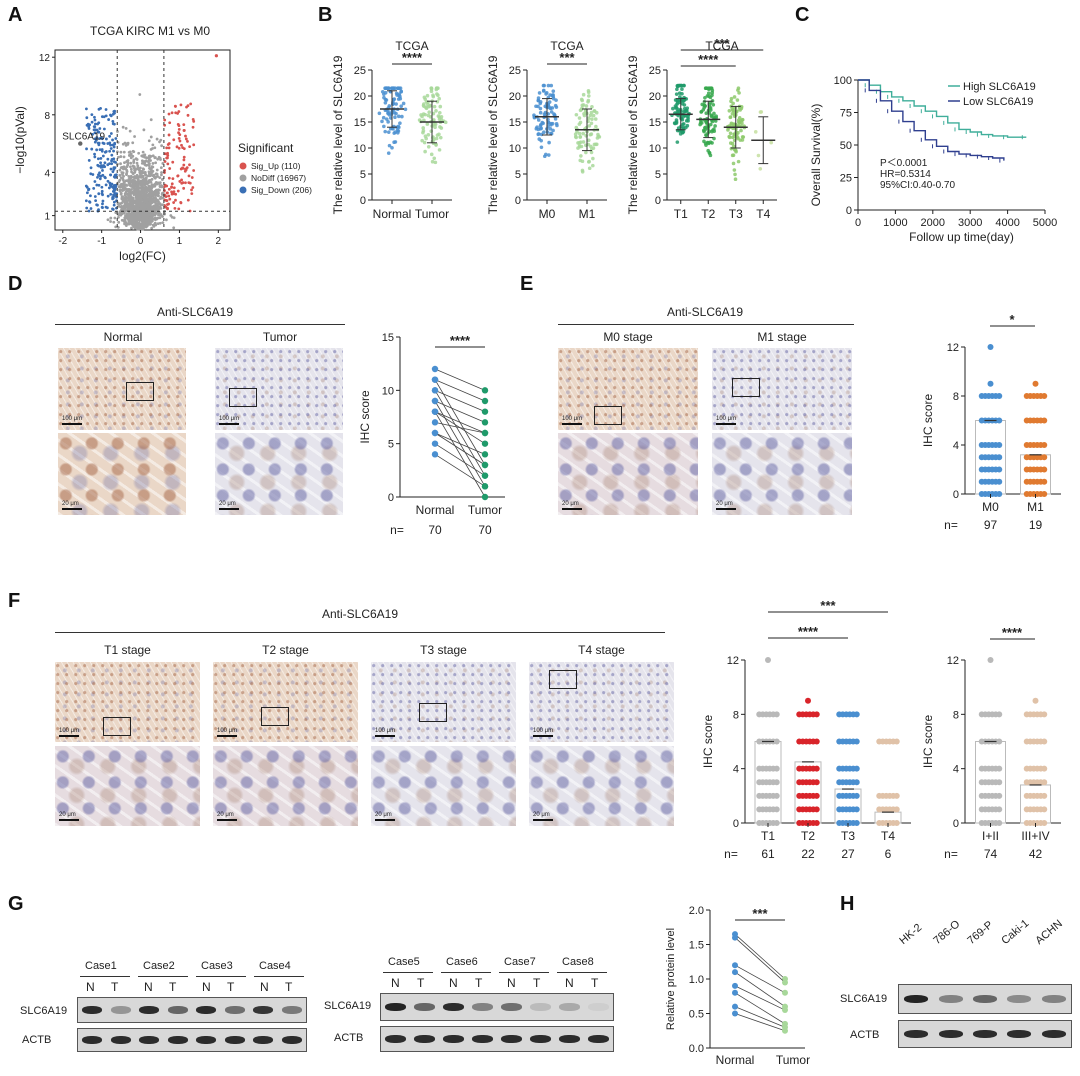  I want to click on f-col-t1: T1 stage, so click(127, 650).